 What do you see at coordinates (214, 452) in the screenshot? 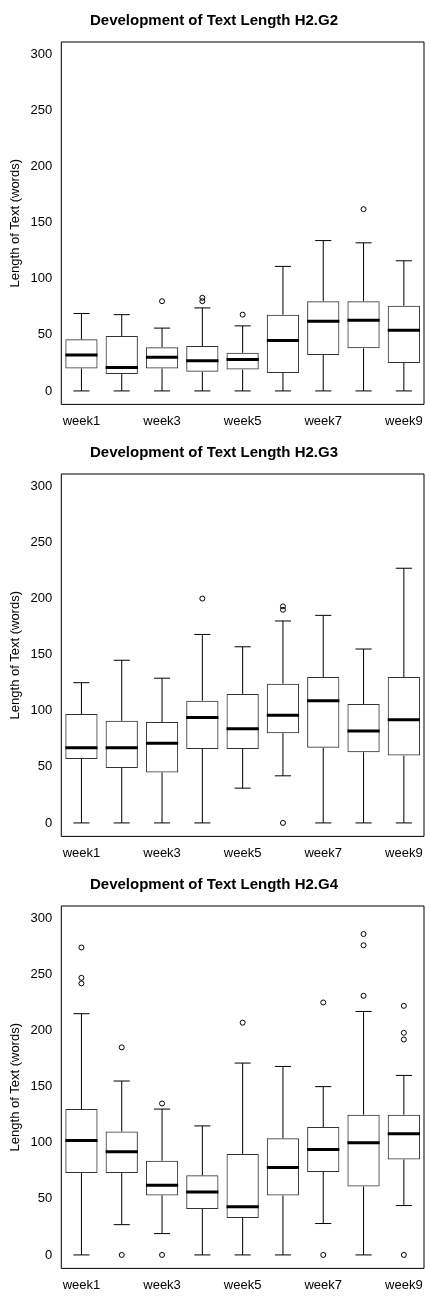
I see `chart-title: Development of Text Length H2.G3` at bounding box center [214, 452].